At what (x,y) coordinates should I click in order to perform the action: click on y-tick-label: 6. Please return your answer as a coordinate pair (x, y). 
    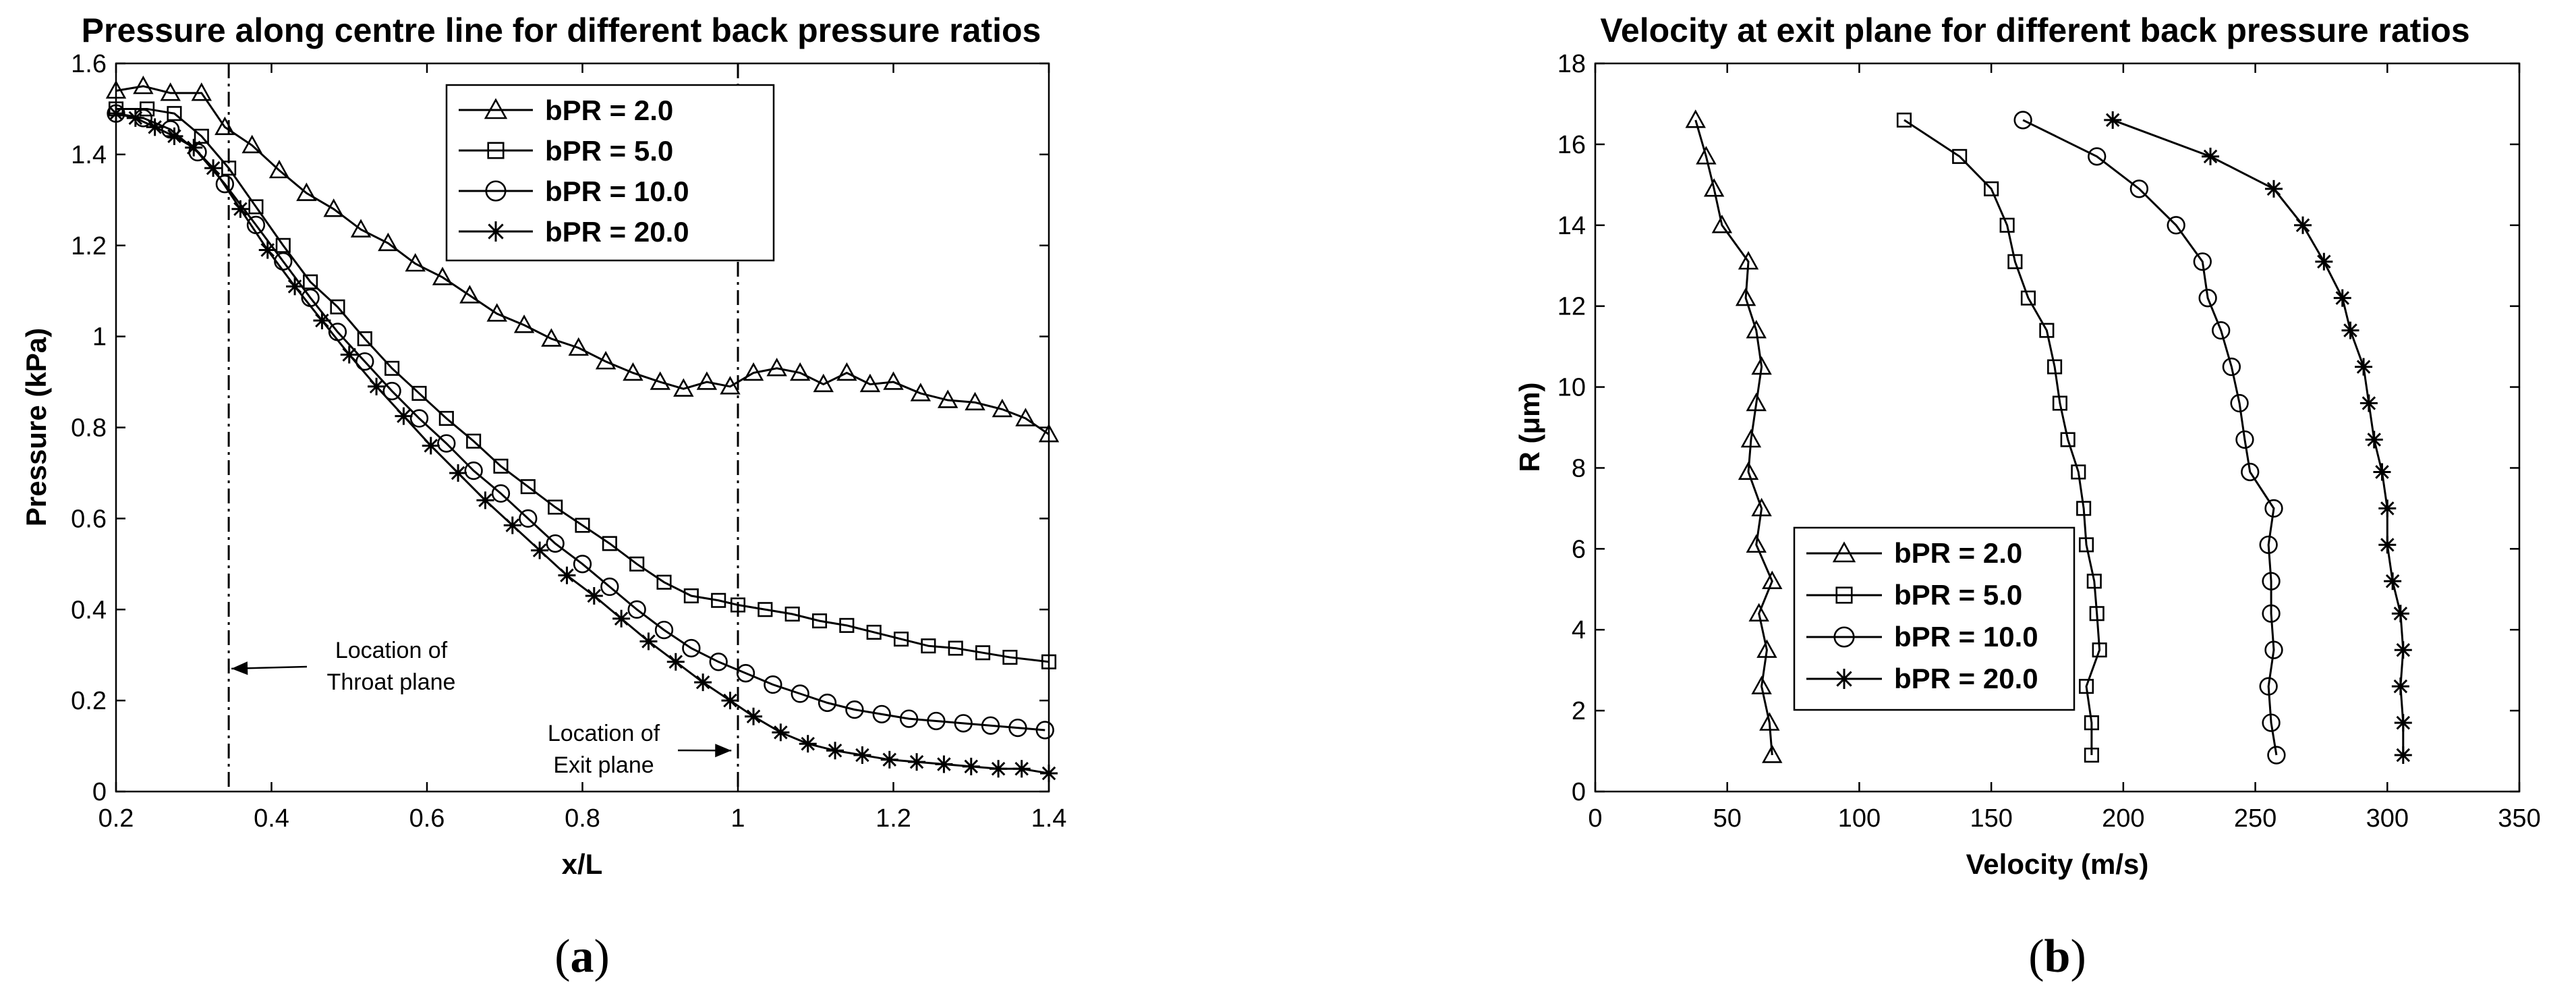
    Looking at the image, I should click on (1579, 549).